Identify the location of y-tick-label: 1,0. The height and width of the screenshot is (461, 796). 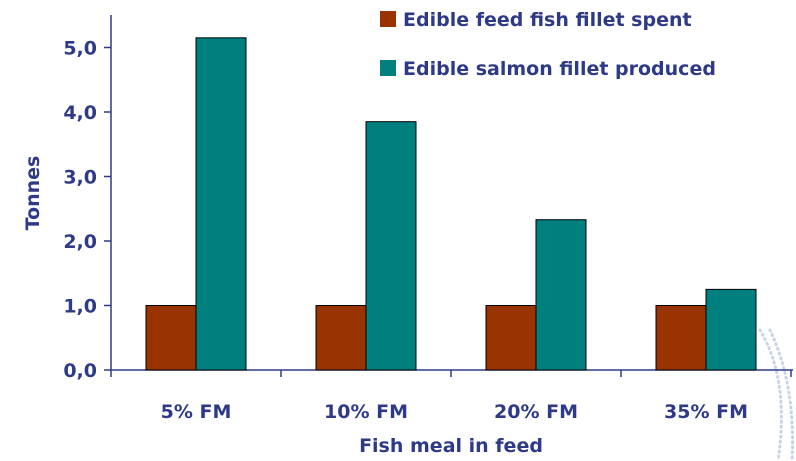
(80, 307).